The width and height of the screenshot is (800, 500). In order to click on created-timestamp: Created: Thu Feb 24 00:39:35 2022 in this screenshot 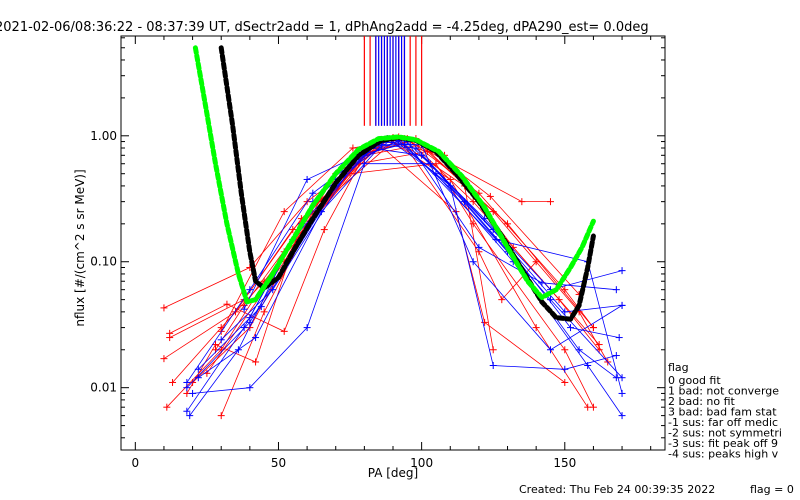, I will do `click(617, 489)`.